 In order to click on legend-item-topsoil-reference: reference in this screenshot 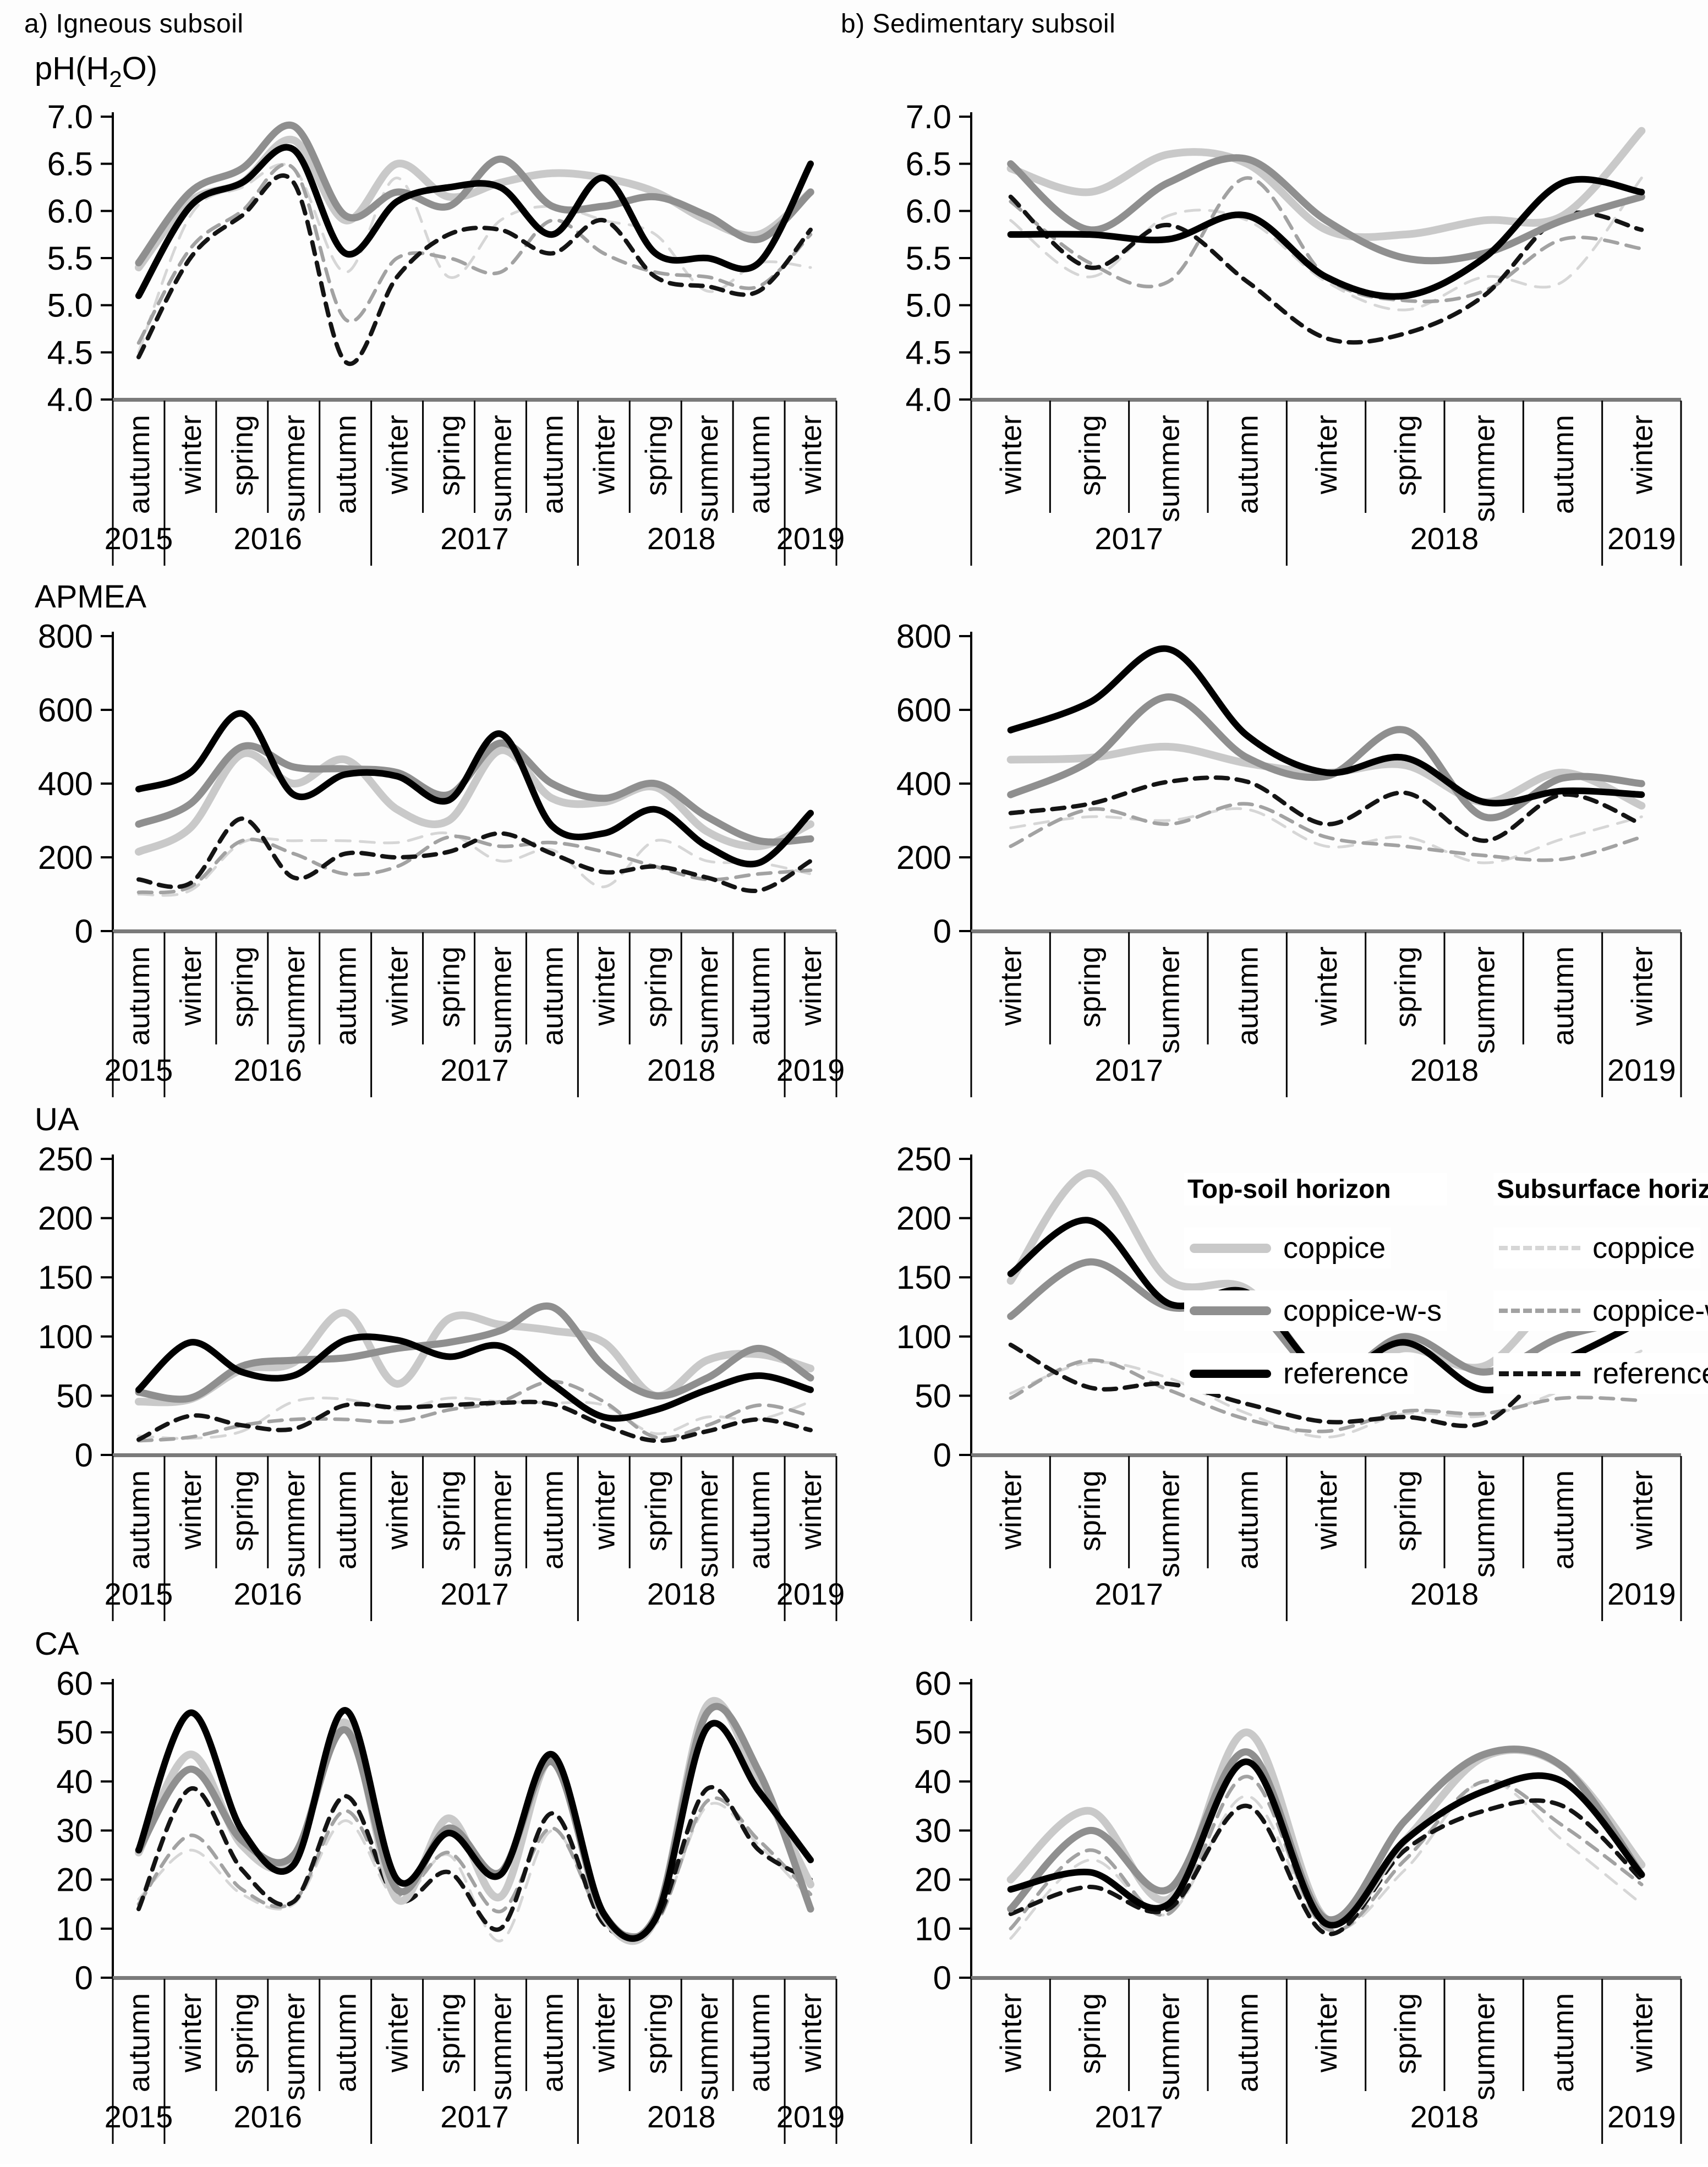, I will do `click(1300, 1373)`.